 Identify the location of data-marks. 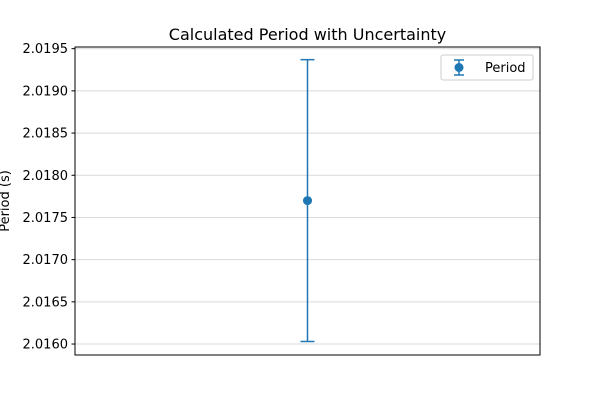
(307, 200).